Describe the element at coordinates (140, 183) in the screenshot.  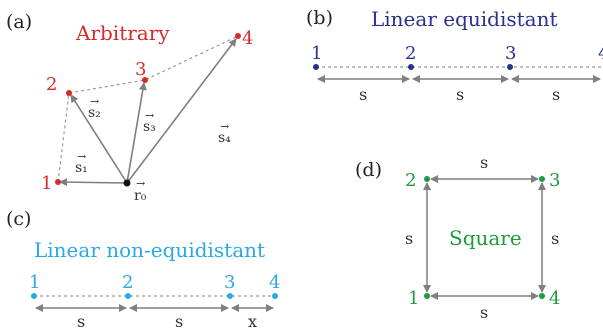
I see `origin-arrow-accent: →` at that location.